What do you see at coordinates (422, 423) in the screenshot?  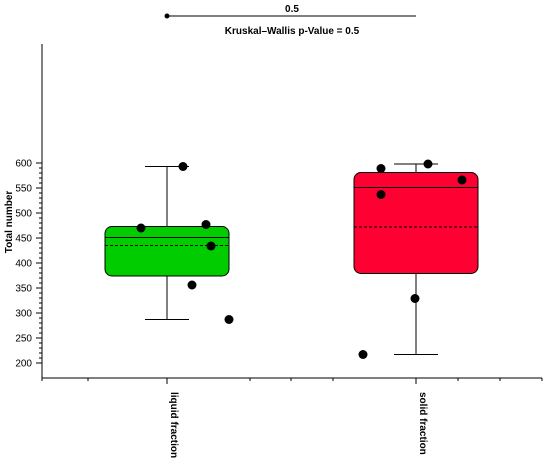 I see `x-tick-label: solid fraction` at bounding box center [422, 423].